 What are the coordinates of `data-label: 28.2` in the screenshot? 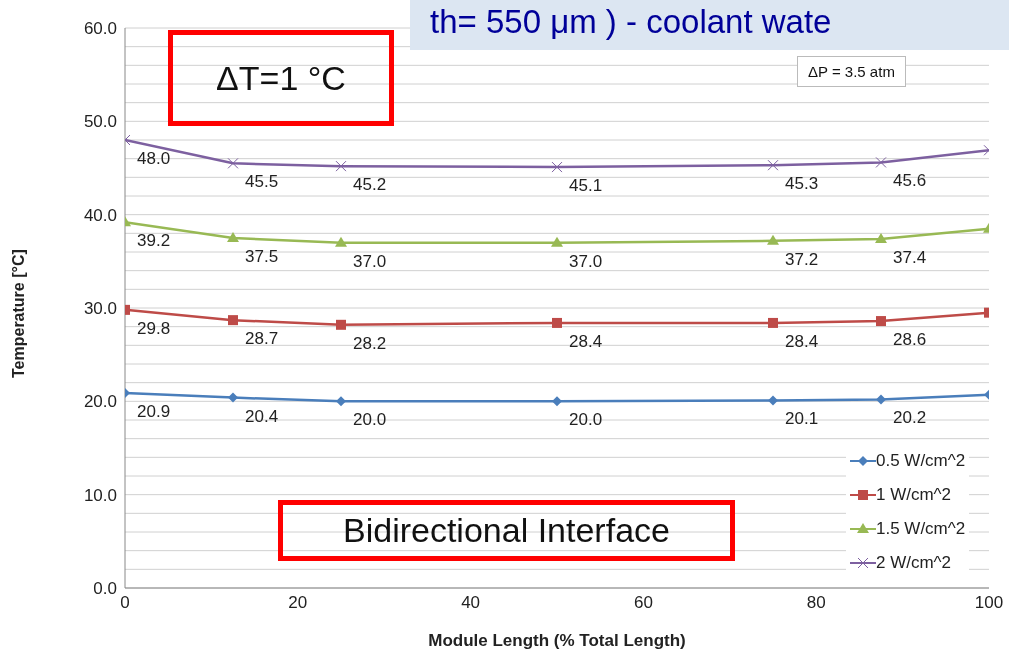 It's located at (370, 343).